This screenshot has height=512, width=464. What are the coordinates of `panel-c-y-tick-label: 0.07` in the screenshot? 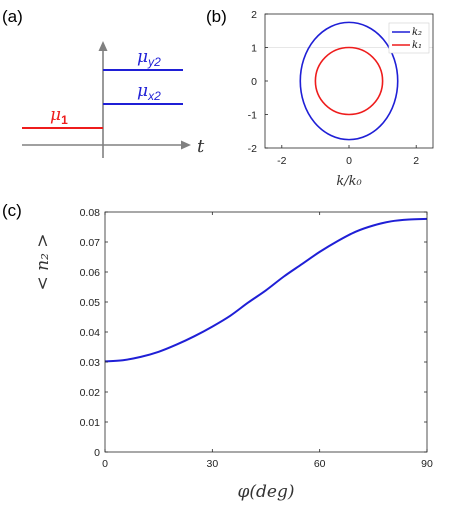 It's located at (90, 243).